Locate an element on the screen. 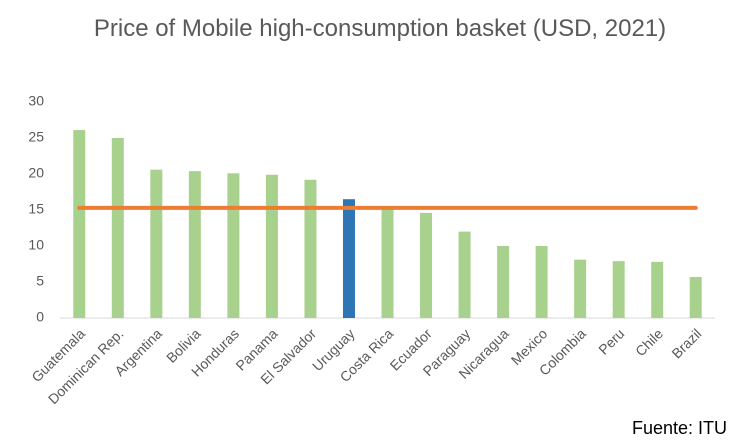 The width and height of the screenshot is (738, 443). y-tick-label: 20 is located at coordinates (36, 173).